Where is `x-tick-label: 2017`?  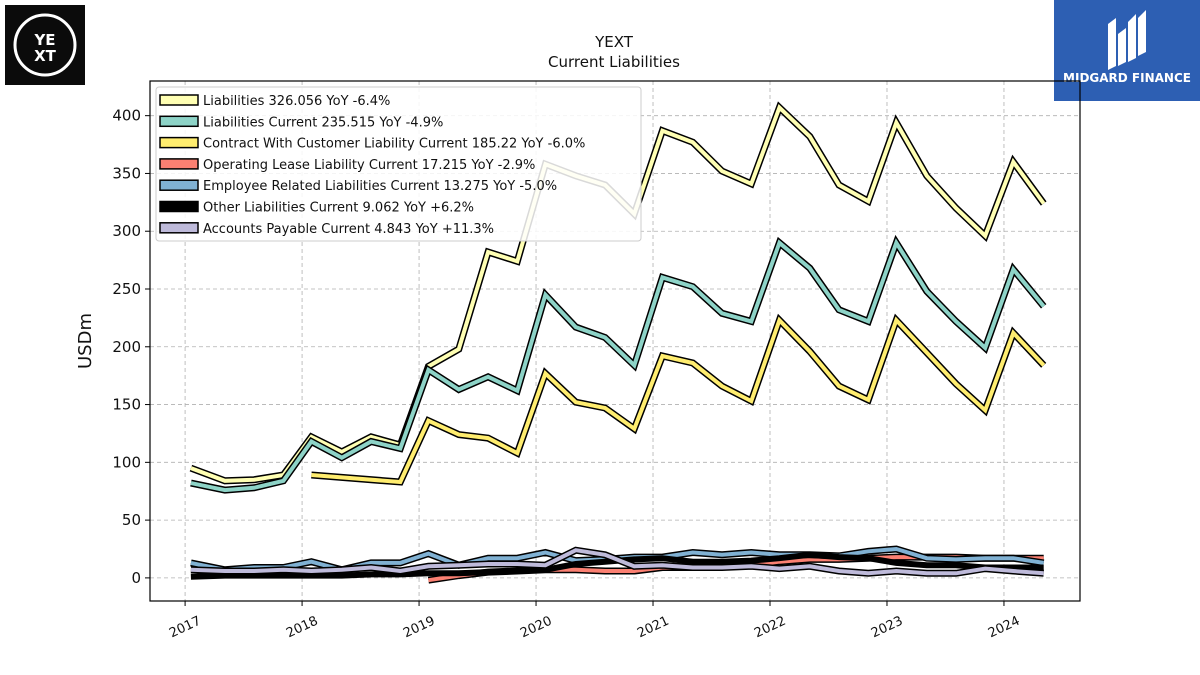 x-tick-label: 2017 is located at coordinates (185, 628).